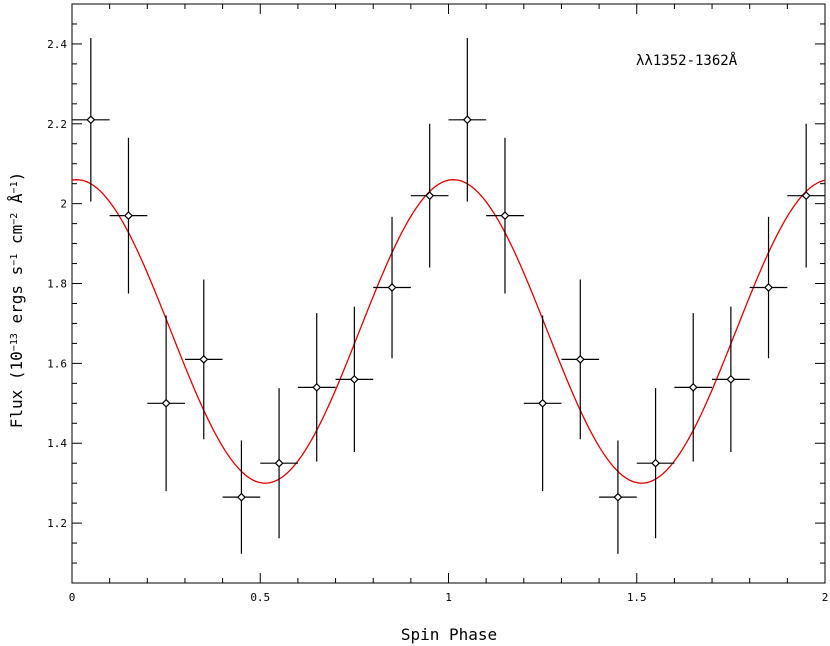 Image resolution: width=830 pixels, height=646 pixels. I want to click on x-tick-label: 0.5, so click(260, 597).